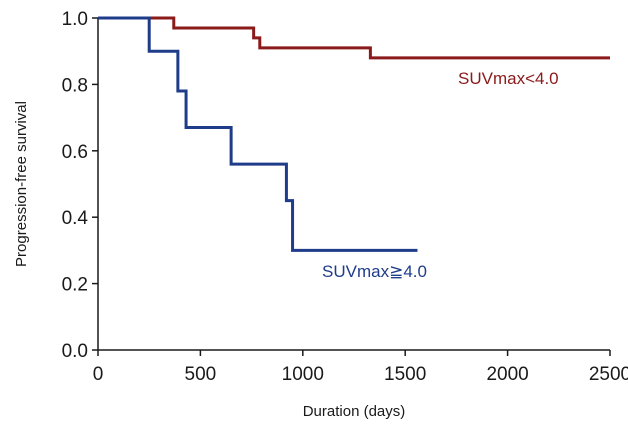 This screenshot has width=628, height=427. Describe the element at coordinates (374, 271) in the screenshot. I see `series-label-high-suv: SUVmax≧4.0` at that location.